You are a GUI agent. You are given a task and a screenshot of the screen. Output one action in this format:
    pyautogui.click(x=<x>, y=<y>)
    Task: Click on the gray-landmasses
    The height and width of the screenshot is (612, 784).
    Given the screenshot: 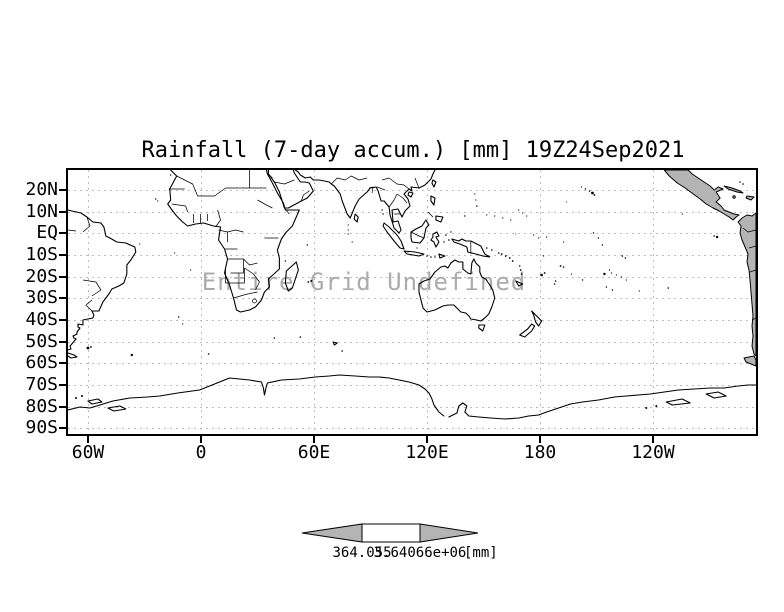 What is the action you would take?
    pyautogui.click(x=709, y=268)
    